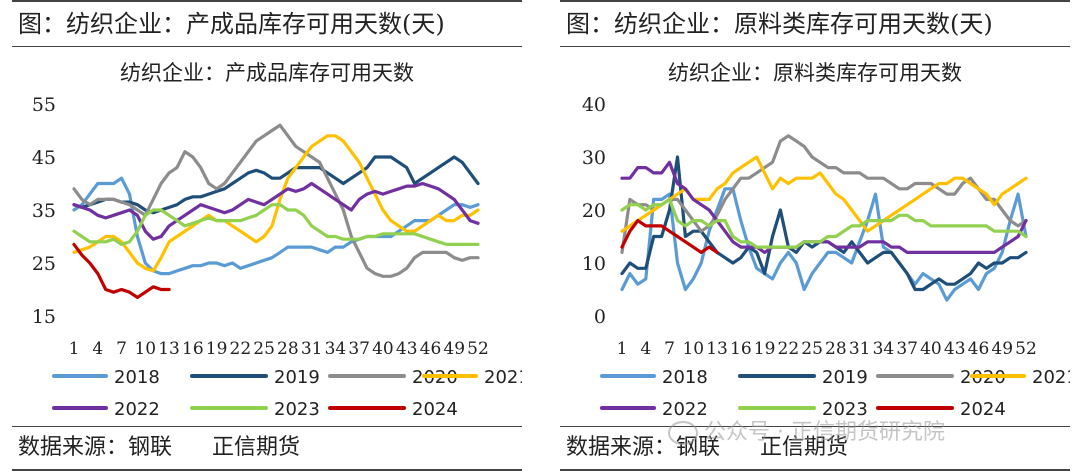 The width and height of the screenshot is (1080, 472). What do you see at coordinates (44, 158) in the screenshot?
I see `y-tick-label: 45` at bounding box center [44, 158].